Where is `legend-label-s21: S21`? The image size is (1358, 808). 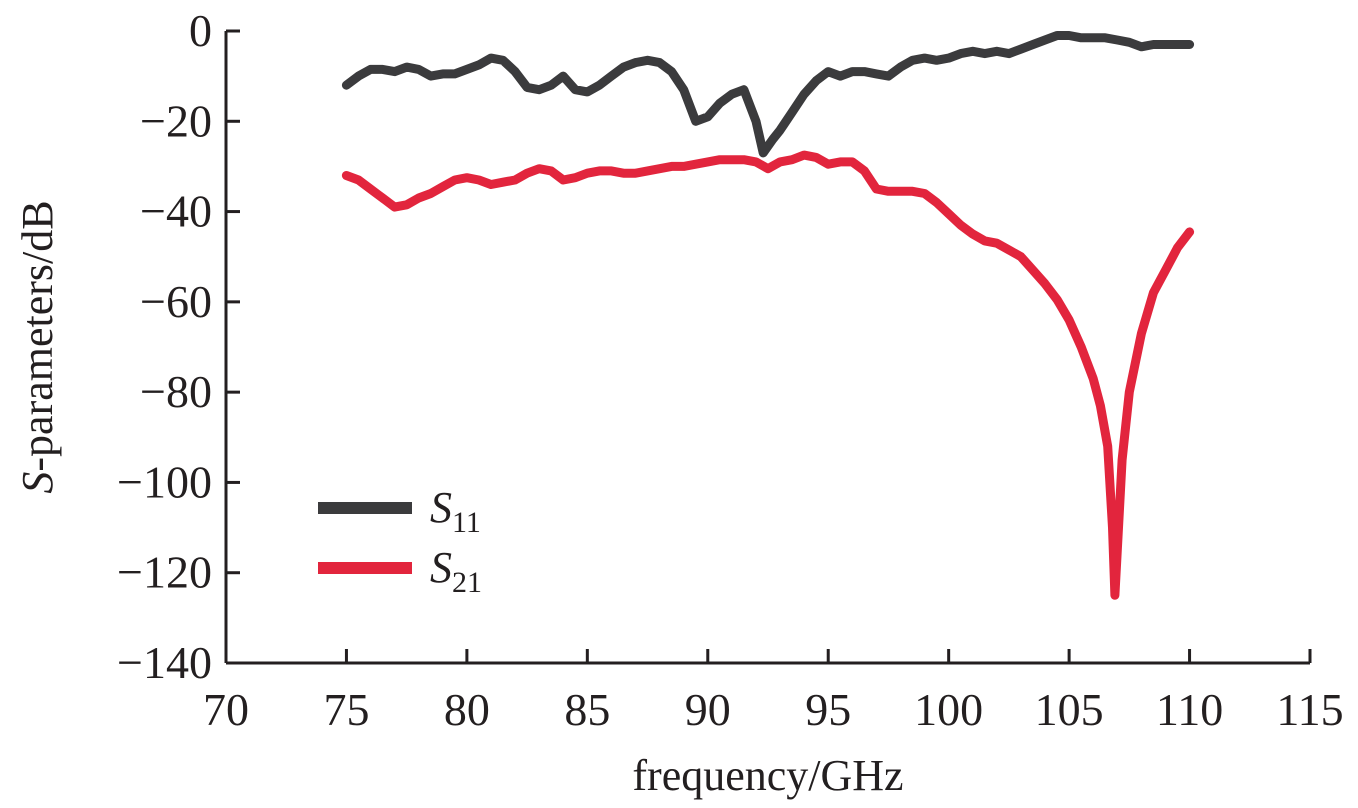
legend-label-s21: S21 is located at coordinates (456, 571).